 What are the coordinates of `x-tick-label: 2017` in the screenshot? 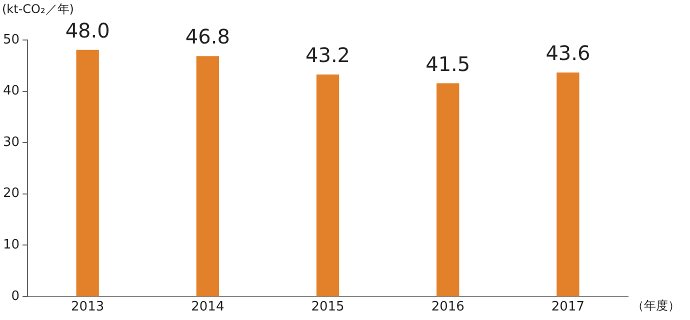 It's located at (567, 307).